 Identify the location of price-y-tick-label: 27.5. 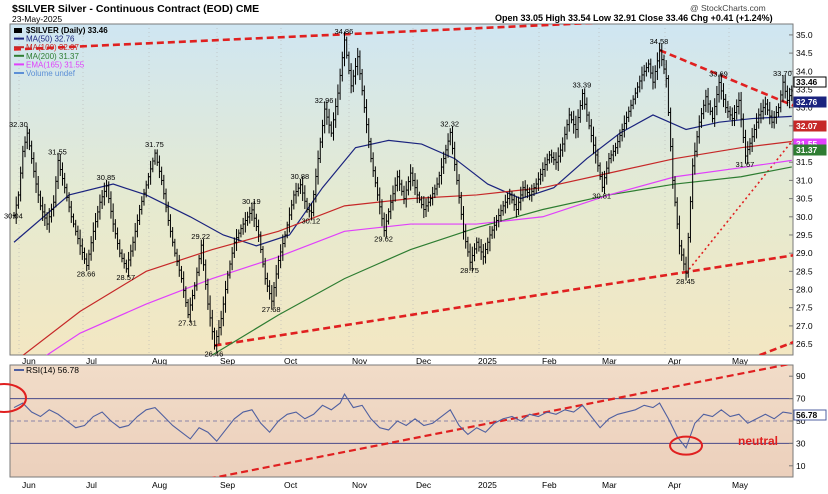
(804, 308).